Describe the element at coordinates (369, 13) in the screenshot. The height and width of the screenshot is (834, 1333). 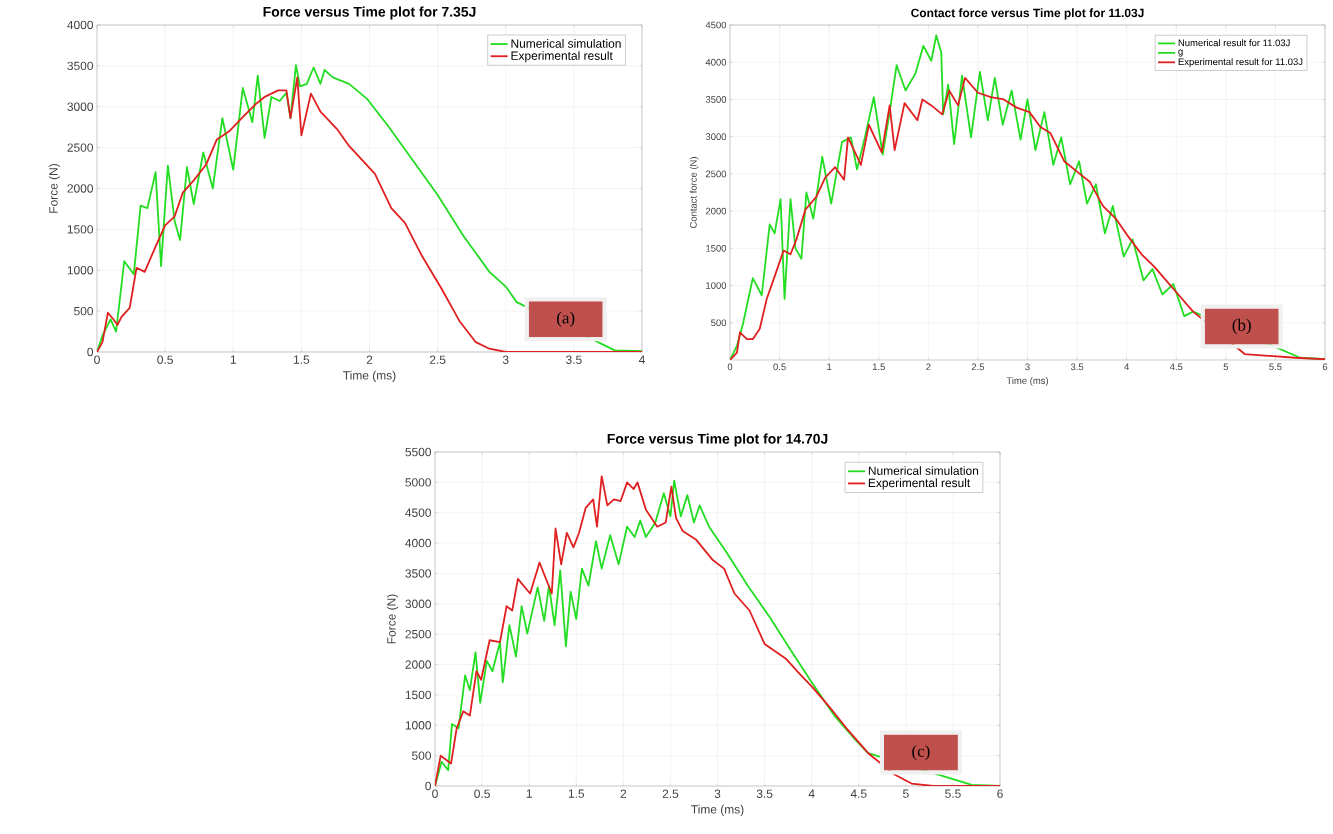
I see `chart-title: Force versus Time plot for 7.35J` at that location.